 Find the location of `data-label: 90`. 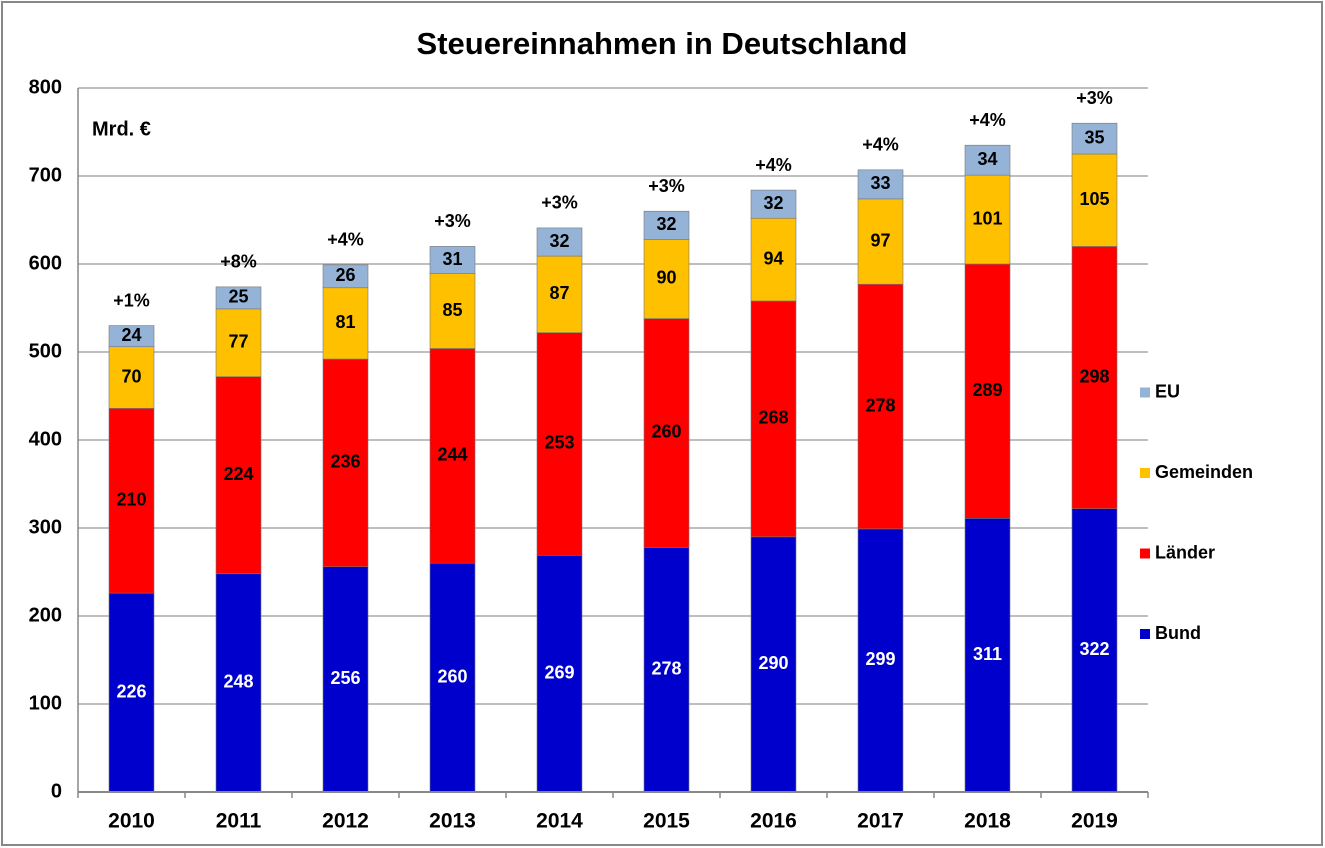

data-label: 90 is located at coordinates (666, 278).